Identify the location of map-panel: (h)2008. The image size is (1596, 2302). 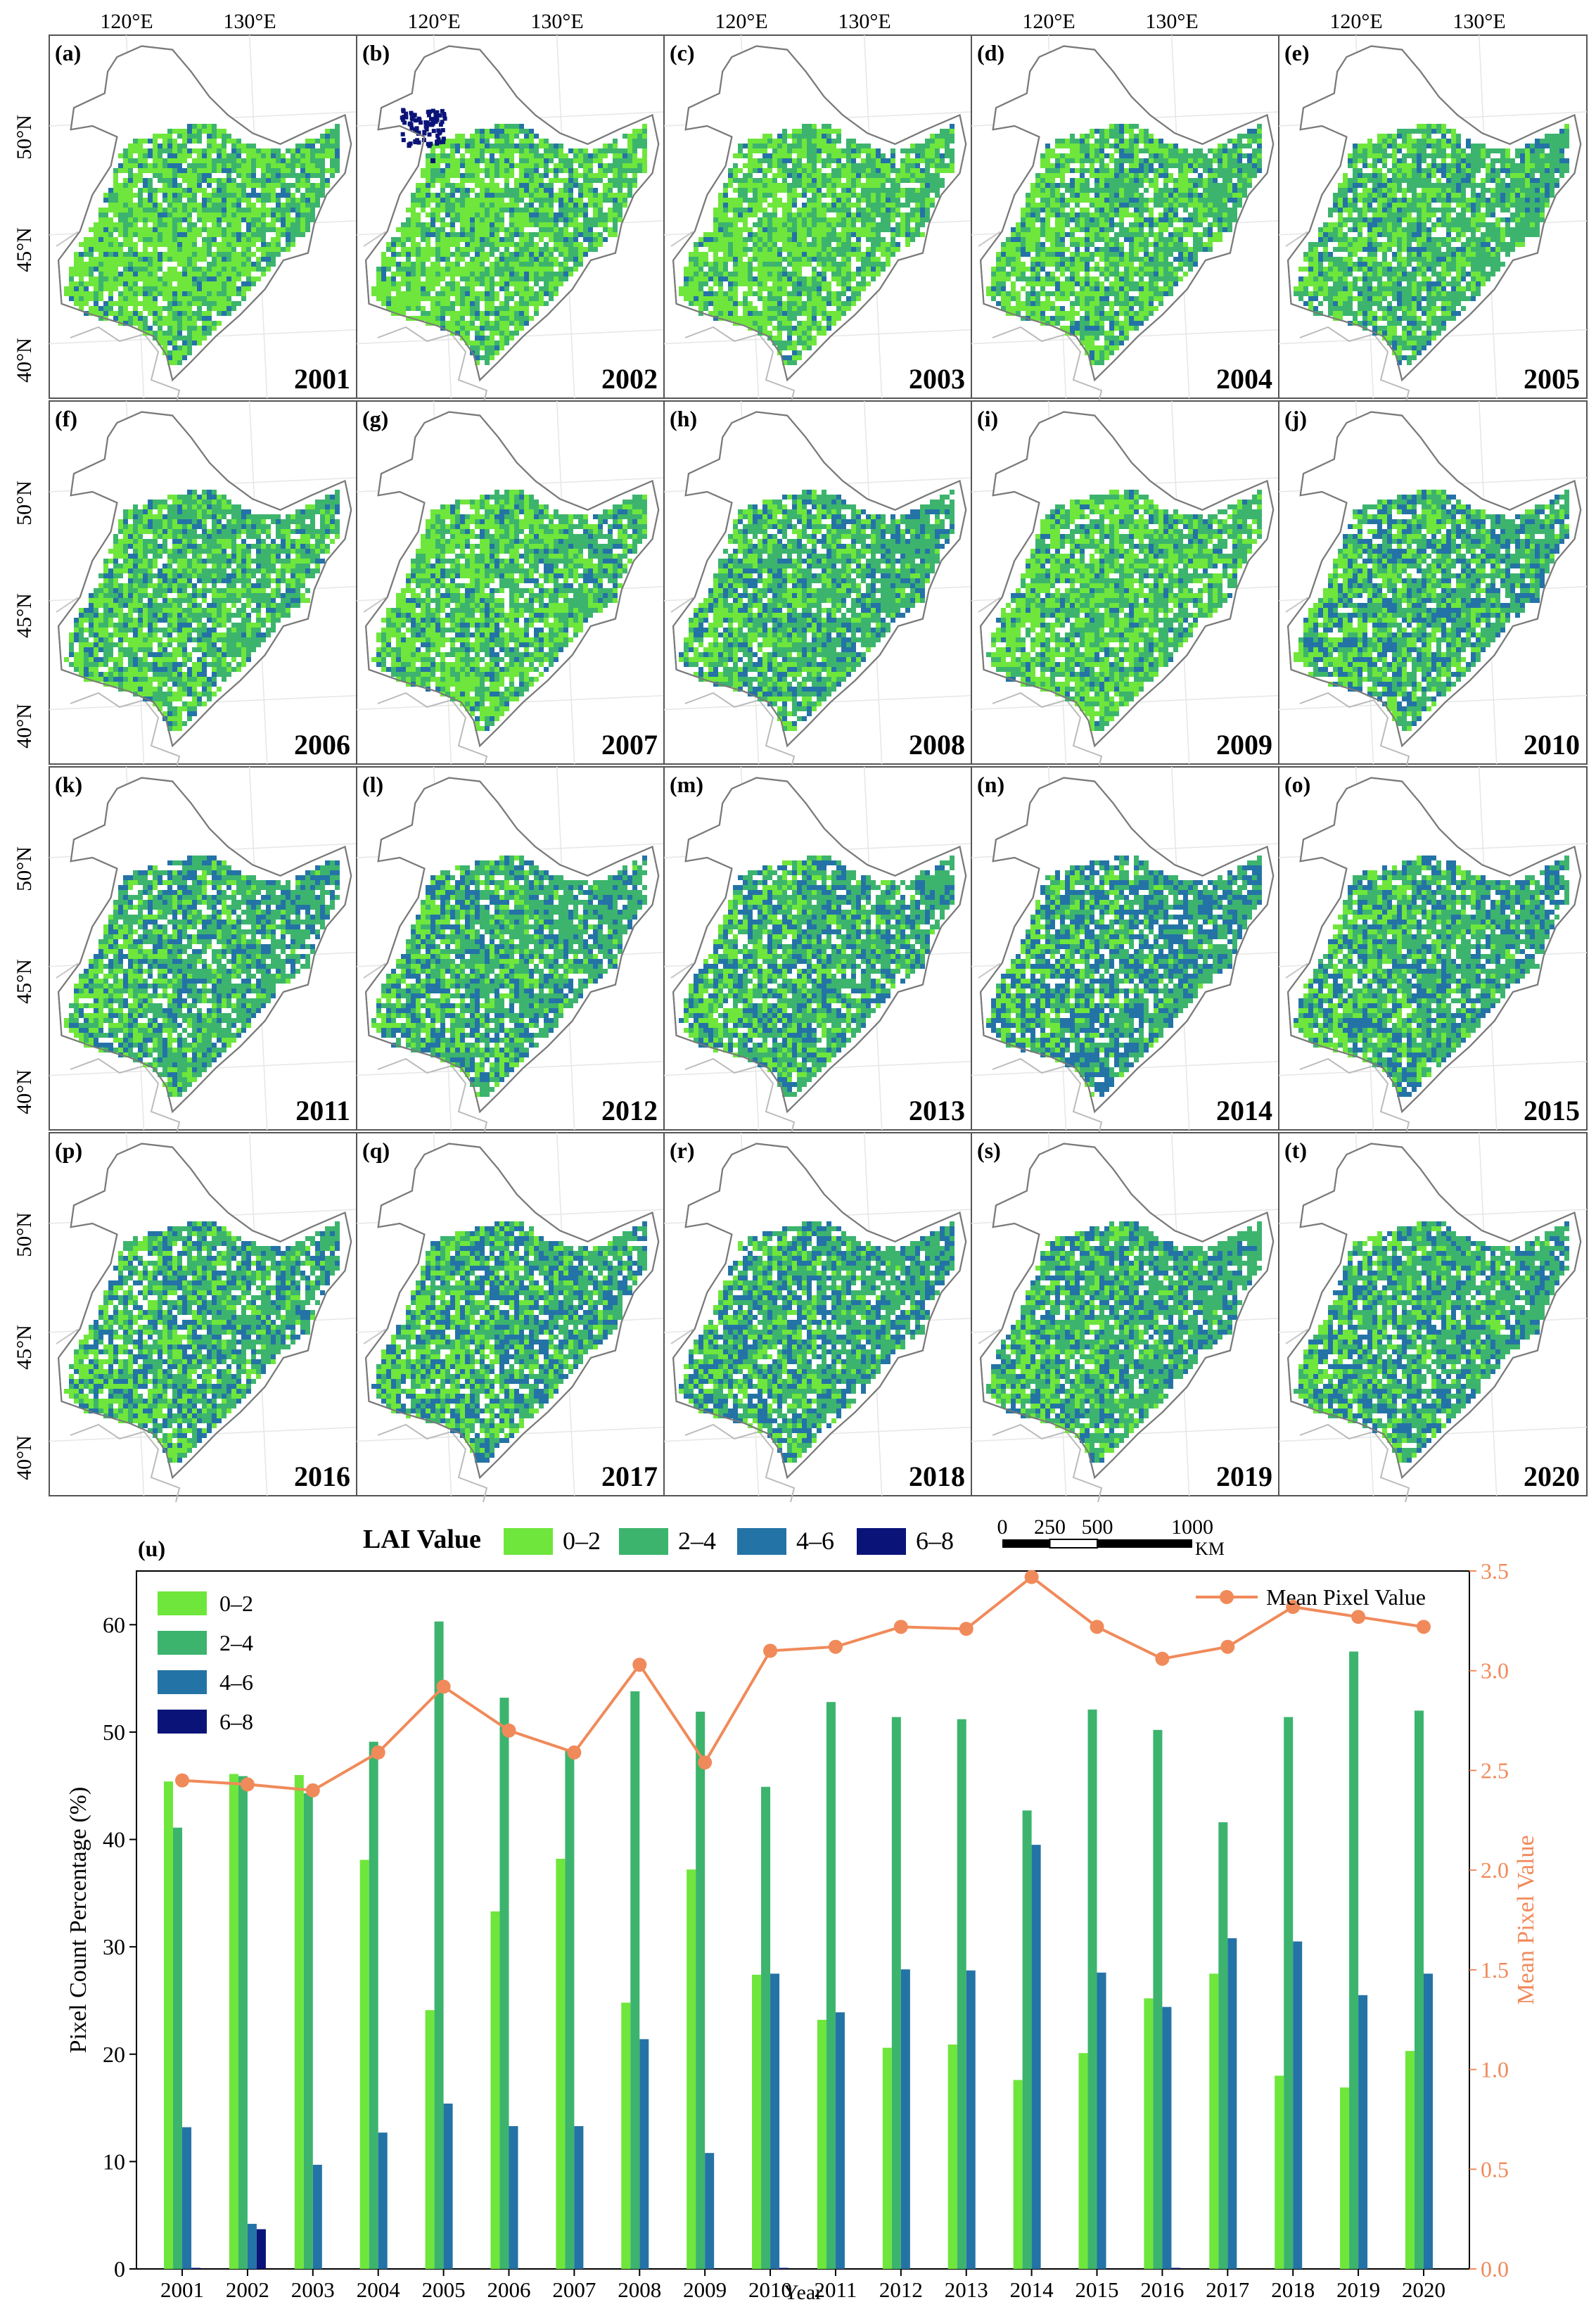
(818, 585).